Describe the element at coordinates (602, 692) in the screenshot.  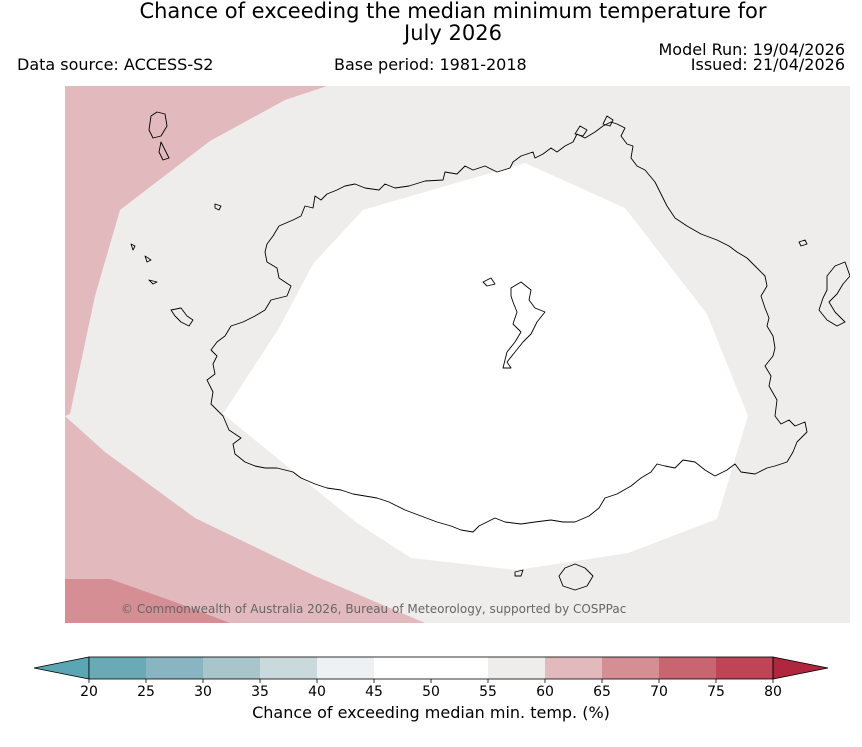
I see `colorbar-tick-label: 65` at that location.